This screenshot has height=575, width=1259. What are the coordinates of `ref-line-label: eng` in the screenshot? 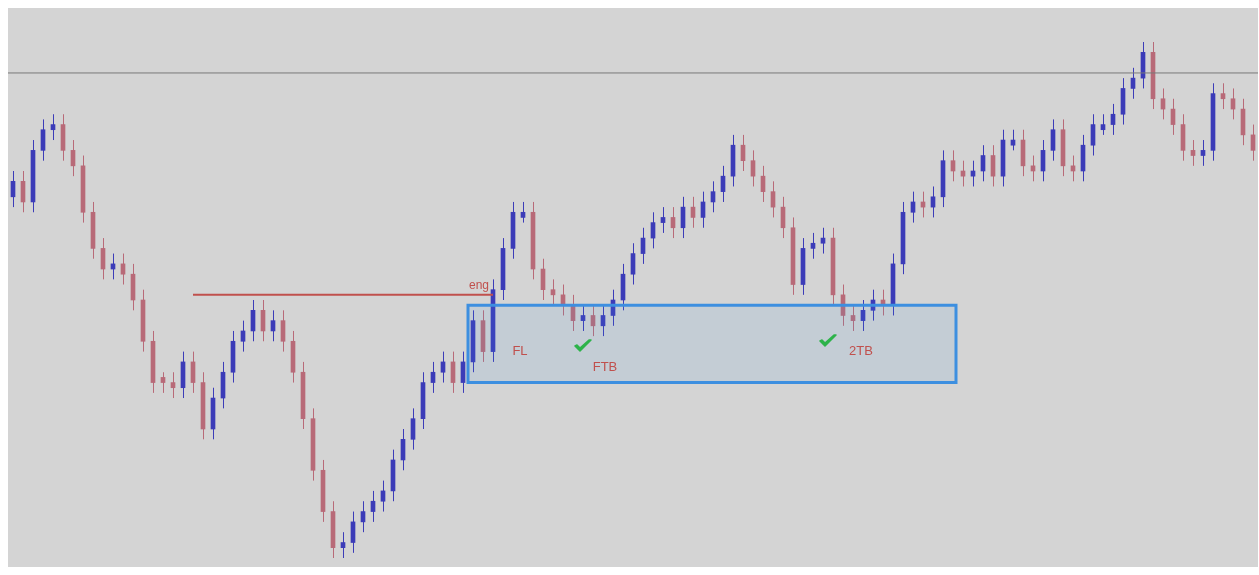 It's located at (478, 285).